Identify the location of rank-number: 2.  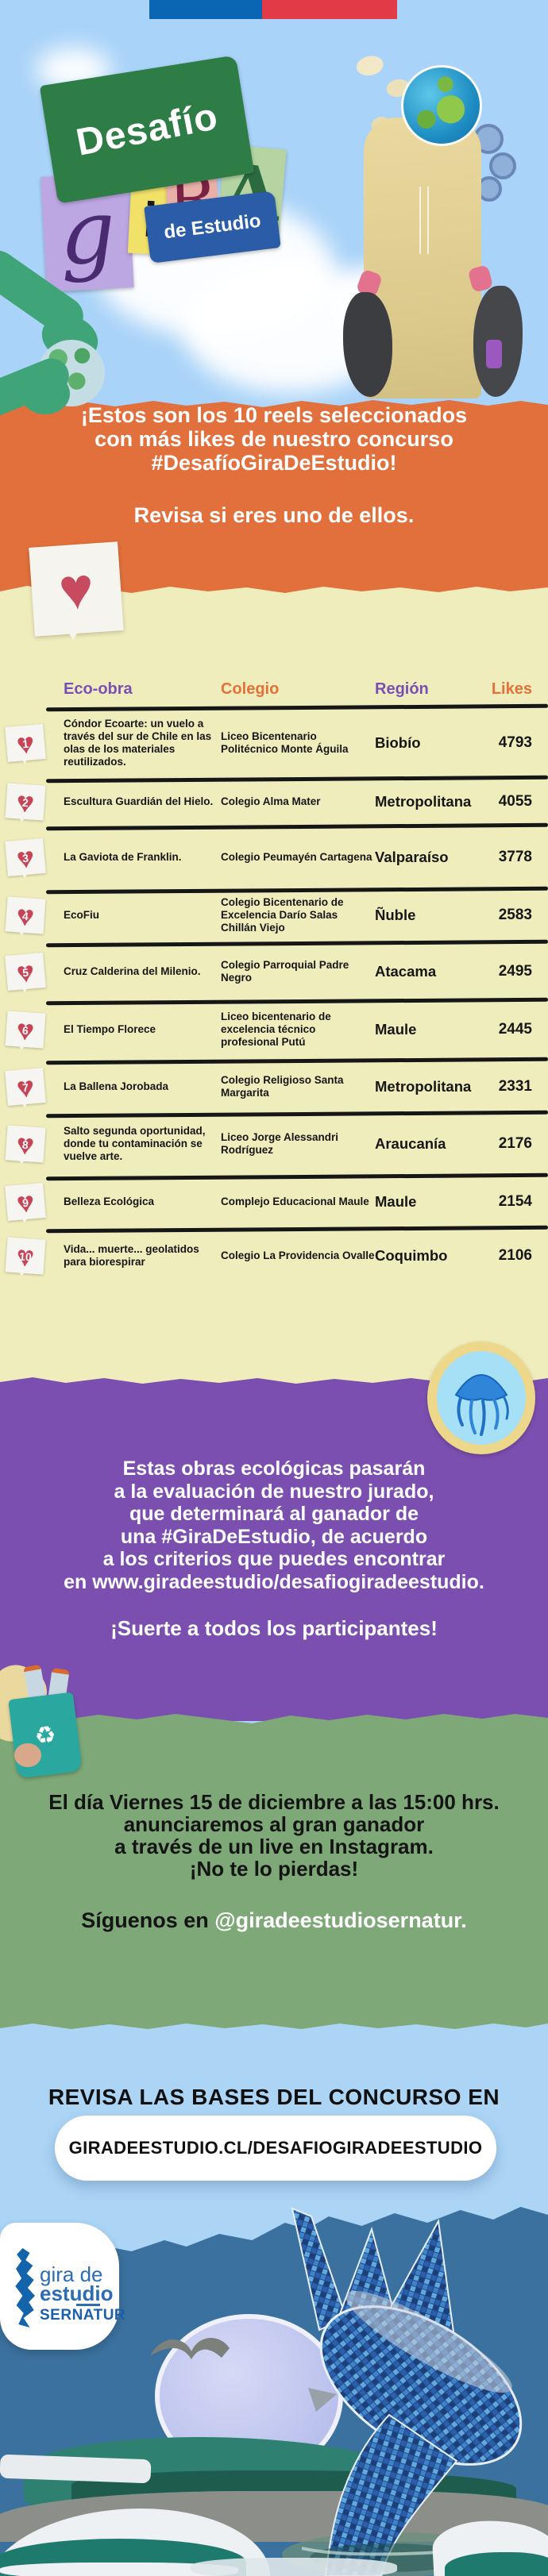
(25, 802).